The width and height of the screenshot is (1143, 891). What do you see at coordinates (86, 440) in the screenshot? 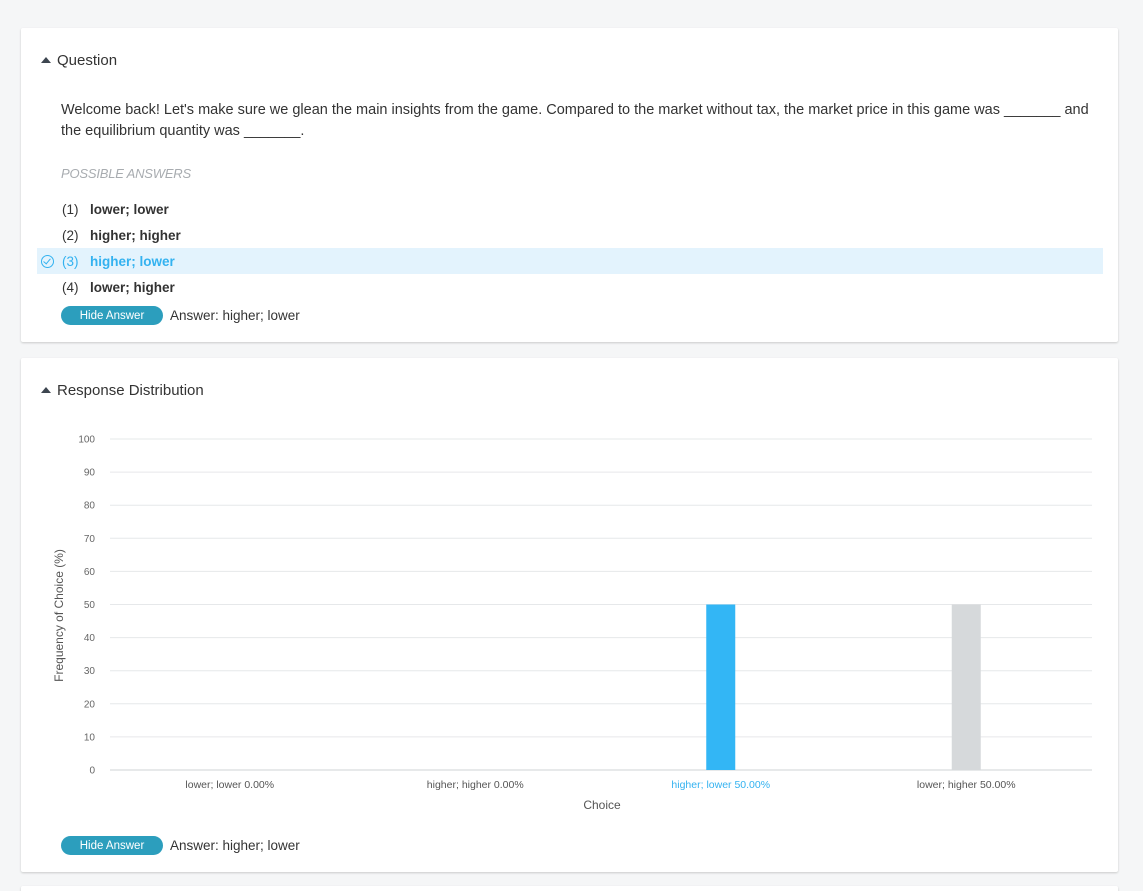
I see `y-tick-label: 100` at bounding box center [86, 440].